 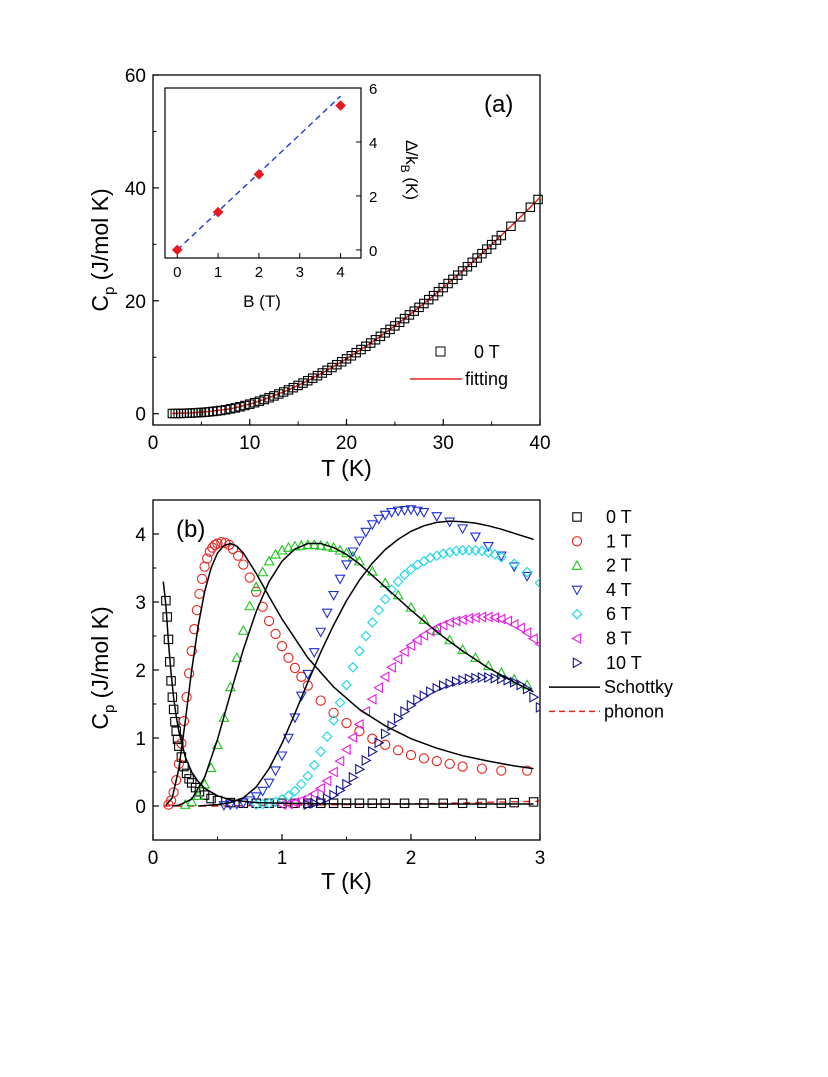 What do you see at coordinates (498, 104) in the screenshot?
I see `panel-label-a: (a)` at bounding box center [498, 104].